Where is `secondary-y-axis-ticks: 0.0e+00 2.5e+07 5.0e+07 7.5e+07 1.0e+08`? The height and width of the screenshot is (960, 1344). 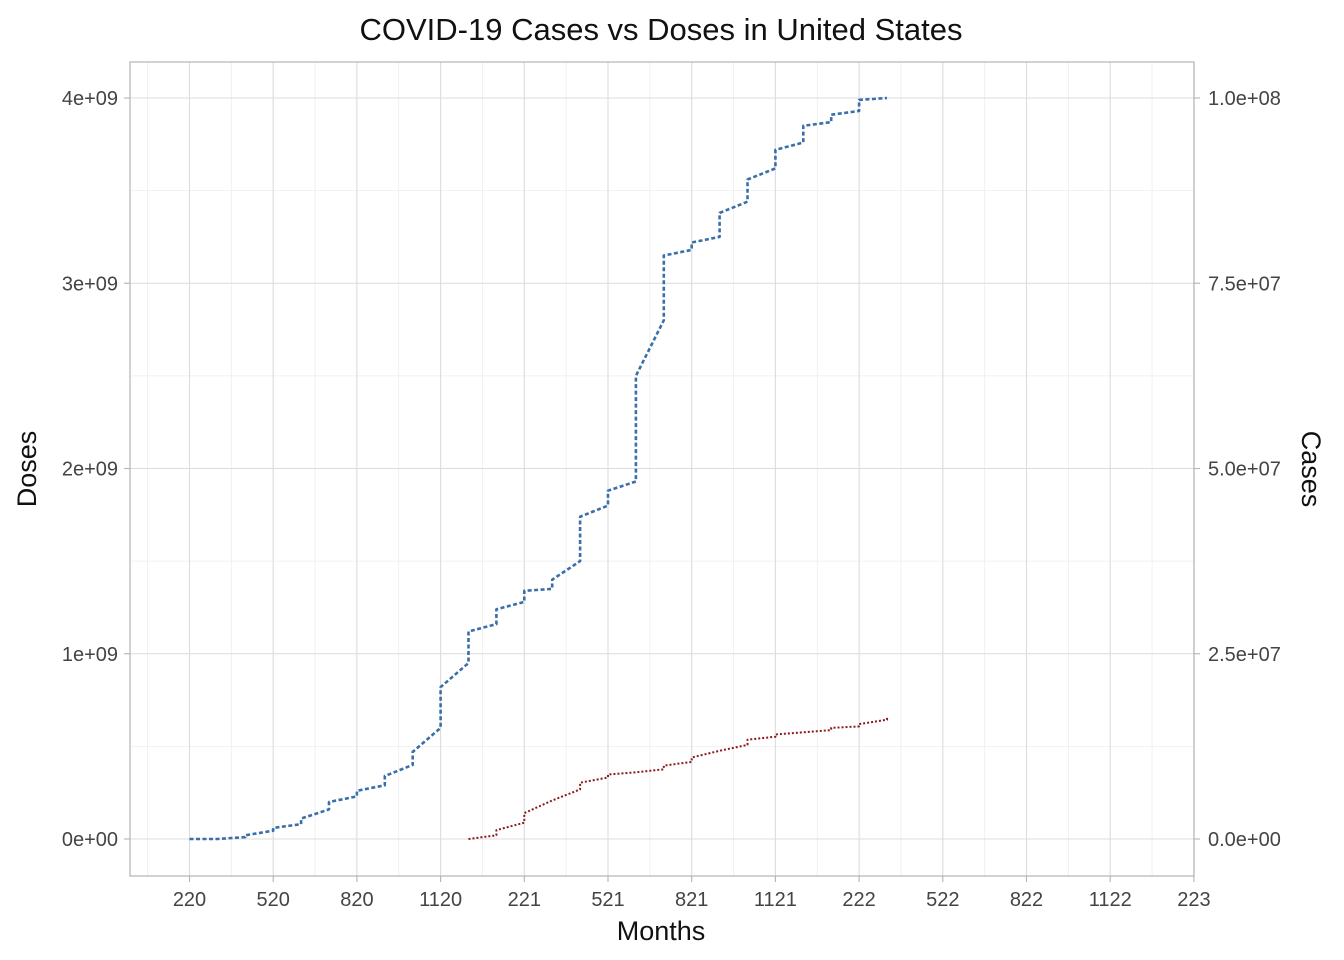
secondary-y-axis-ticks: 0.0e+00 2.5e+07 5.0e+07 7.5e+07 1.0e+08 is located at coordinates (1237, 469).